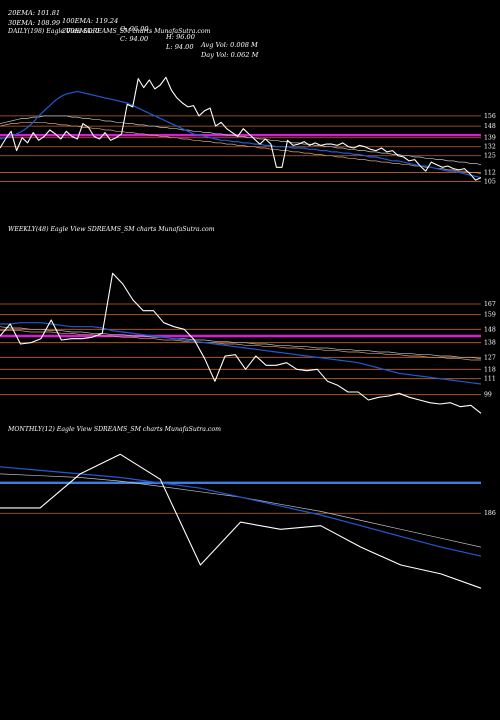 The image size is (500, 720). I want to click on level-label: 159, so click(490, 315).